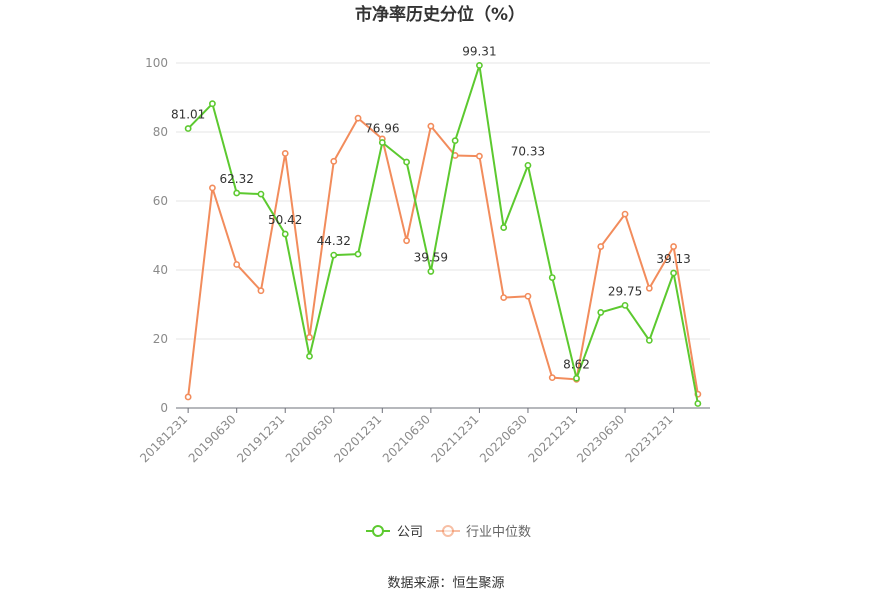  What do you see at coordinates (285, 220) in the screenshot?
I see `data-label: 50.42` at bounding box center [285, 220].